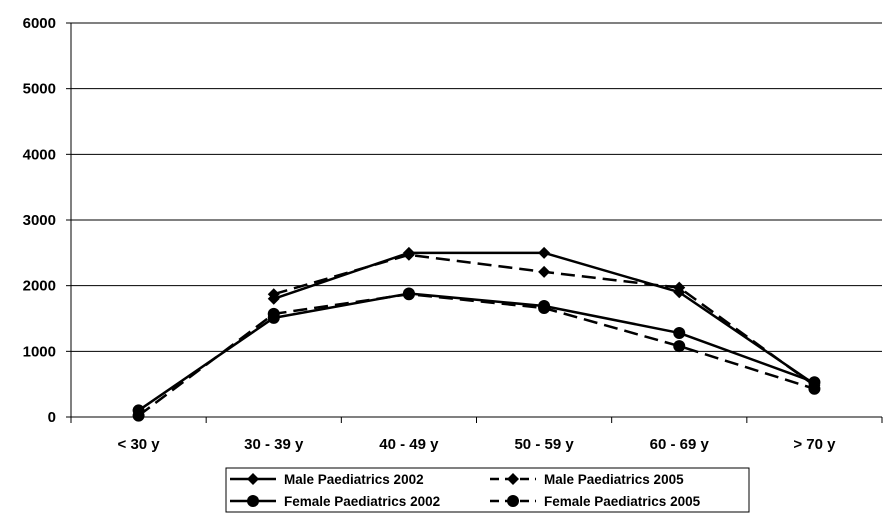 The height and width of the screenshot is (513, 894). I want to click on legend-item: Female Paediatrics 2002, so click(335, 501).